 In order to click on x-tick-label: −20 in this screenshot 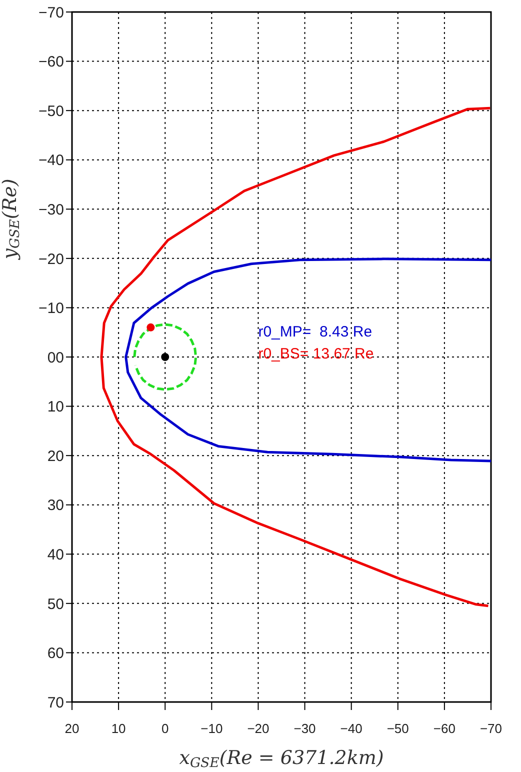, I will do `click(258, 728)`.